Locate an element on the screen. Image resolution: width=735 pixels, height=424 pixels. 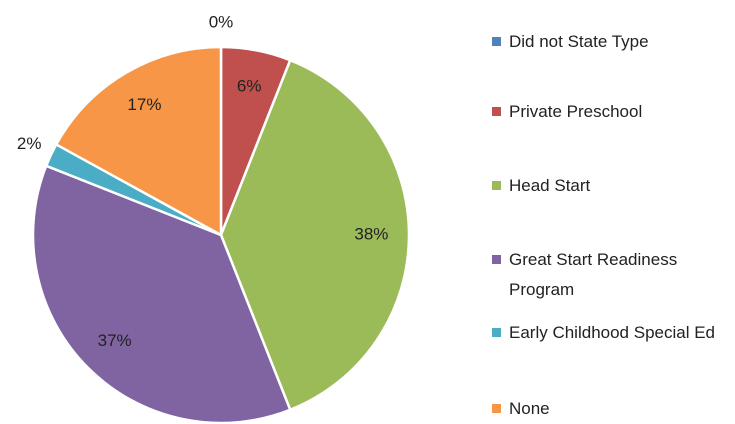
legend-item: Private Preschool is located at coordinates (610, 112).